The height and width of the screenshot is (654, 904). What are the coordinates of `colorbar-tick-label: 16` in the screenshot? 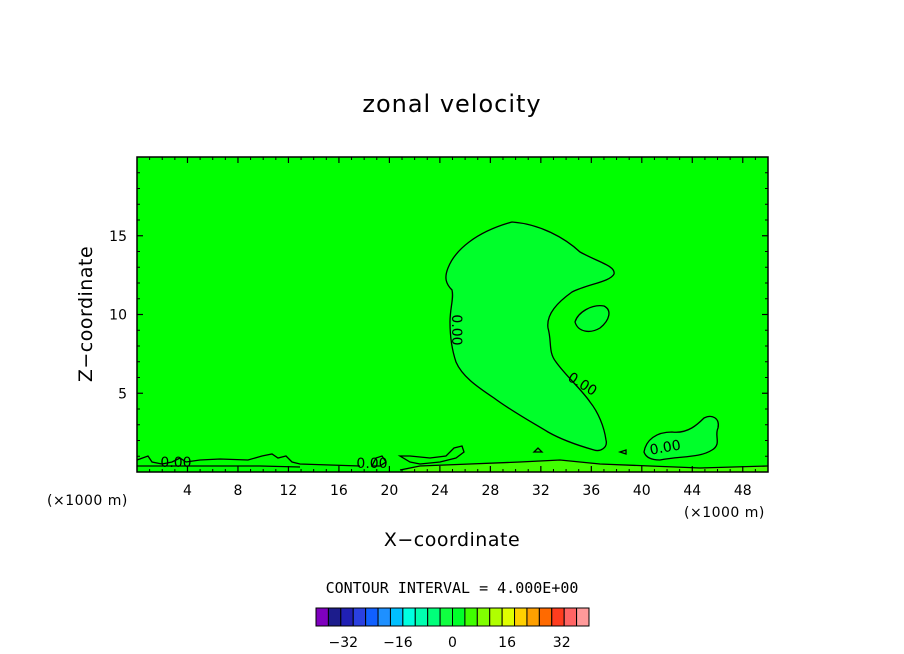 It's located at (507, 643).